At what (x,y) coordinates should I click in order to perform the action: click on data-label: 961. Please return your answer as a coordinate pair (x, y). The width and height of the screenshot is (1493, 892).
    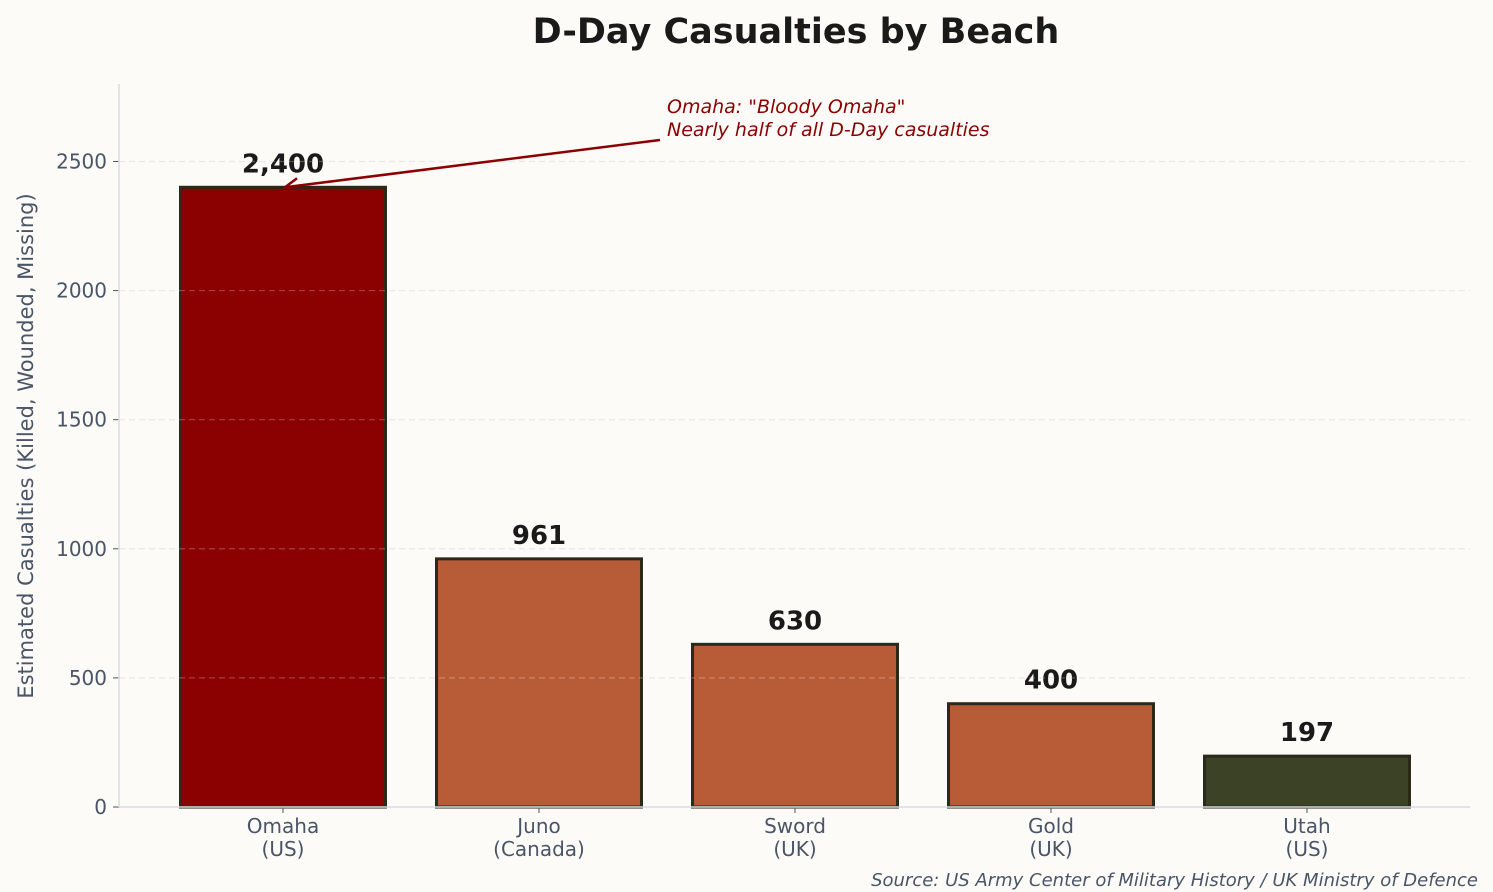
    Looking at the image, I should click on (539, 536).